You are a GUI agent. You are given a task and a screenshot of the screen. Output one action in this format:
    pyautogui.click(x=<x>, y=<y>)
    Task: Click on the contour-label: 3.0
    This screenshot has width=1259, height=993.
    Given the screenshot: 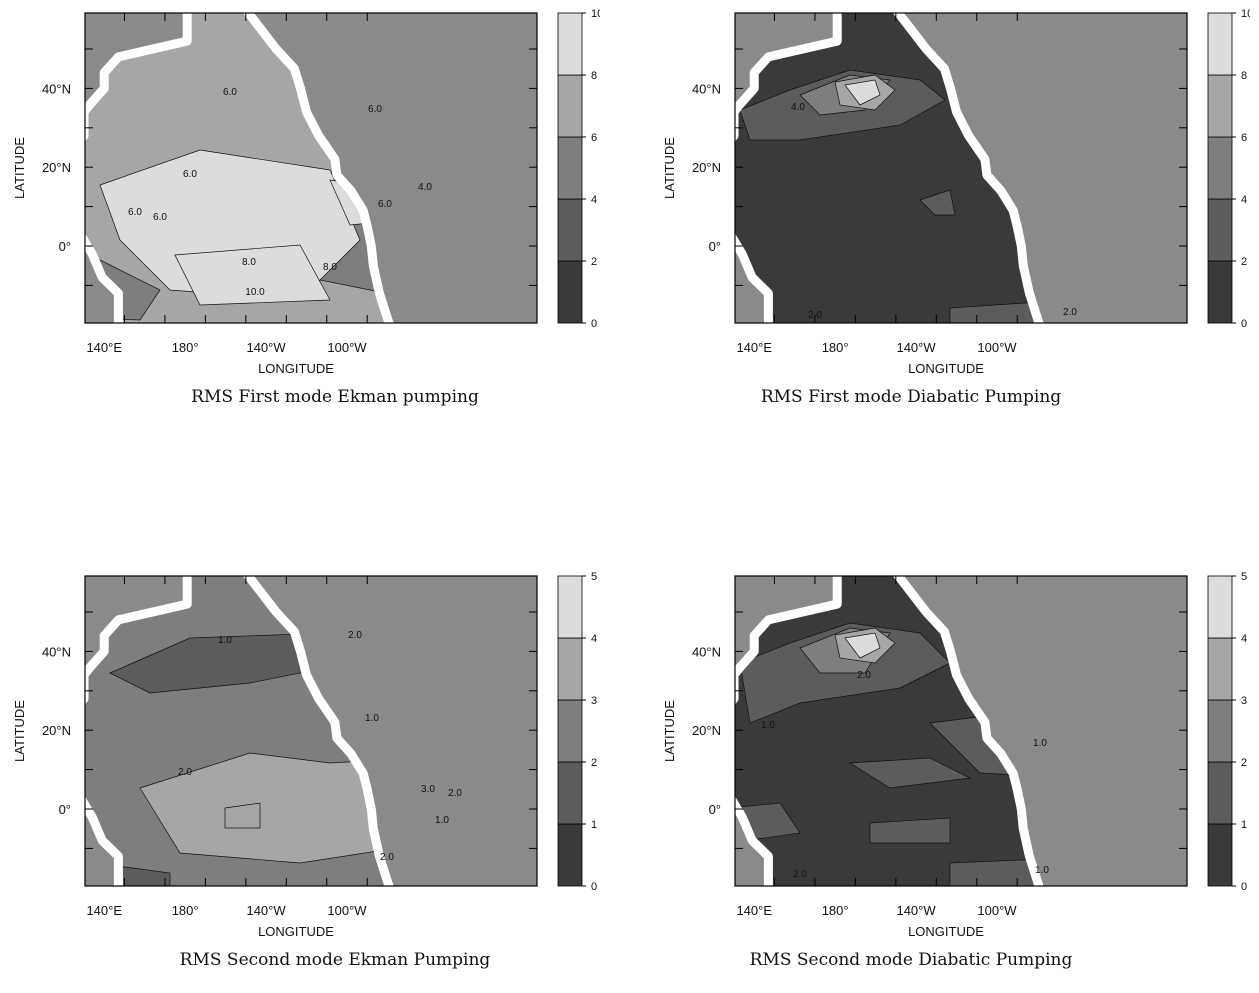 What is the action you would take?
    pyautogui.click(x=428, y=789)
    